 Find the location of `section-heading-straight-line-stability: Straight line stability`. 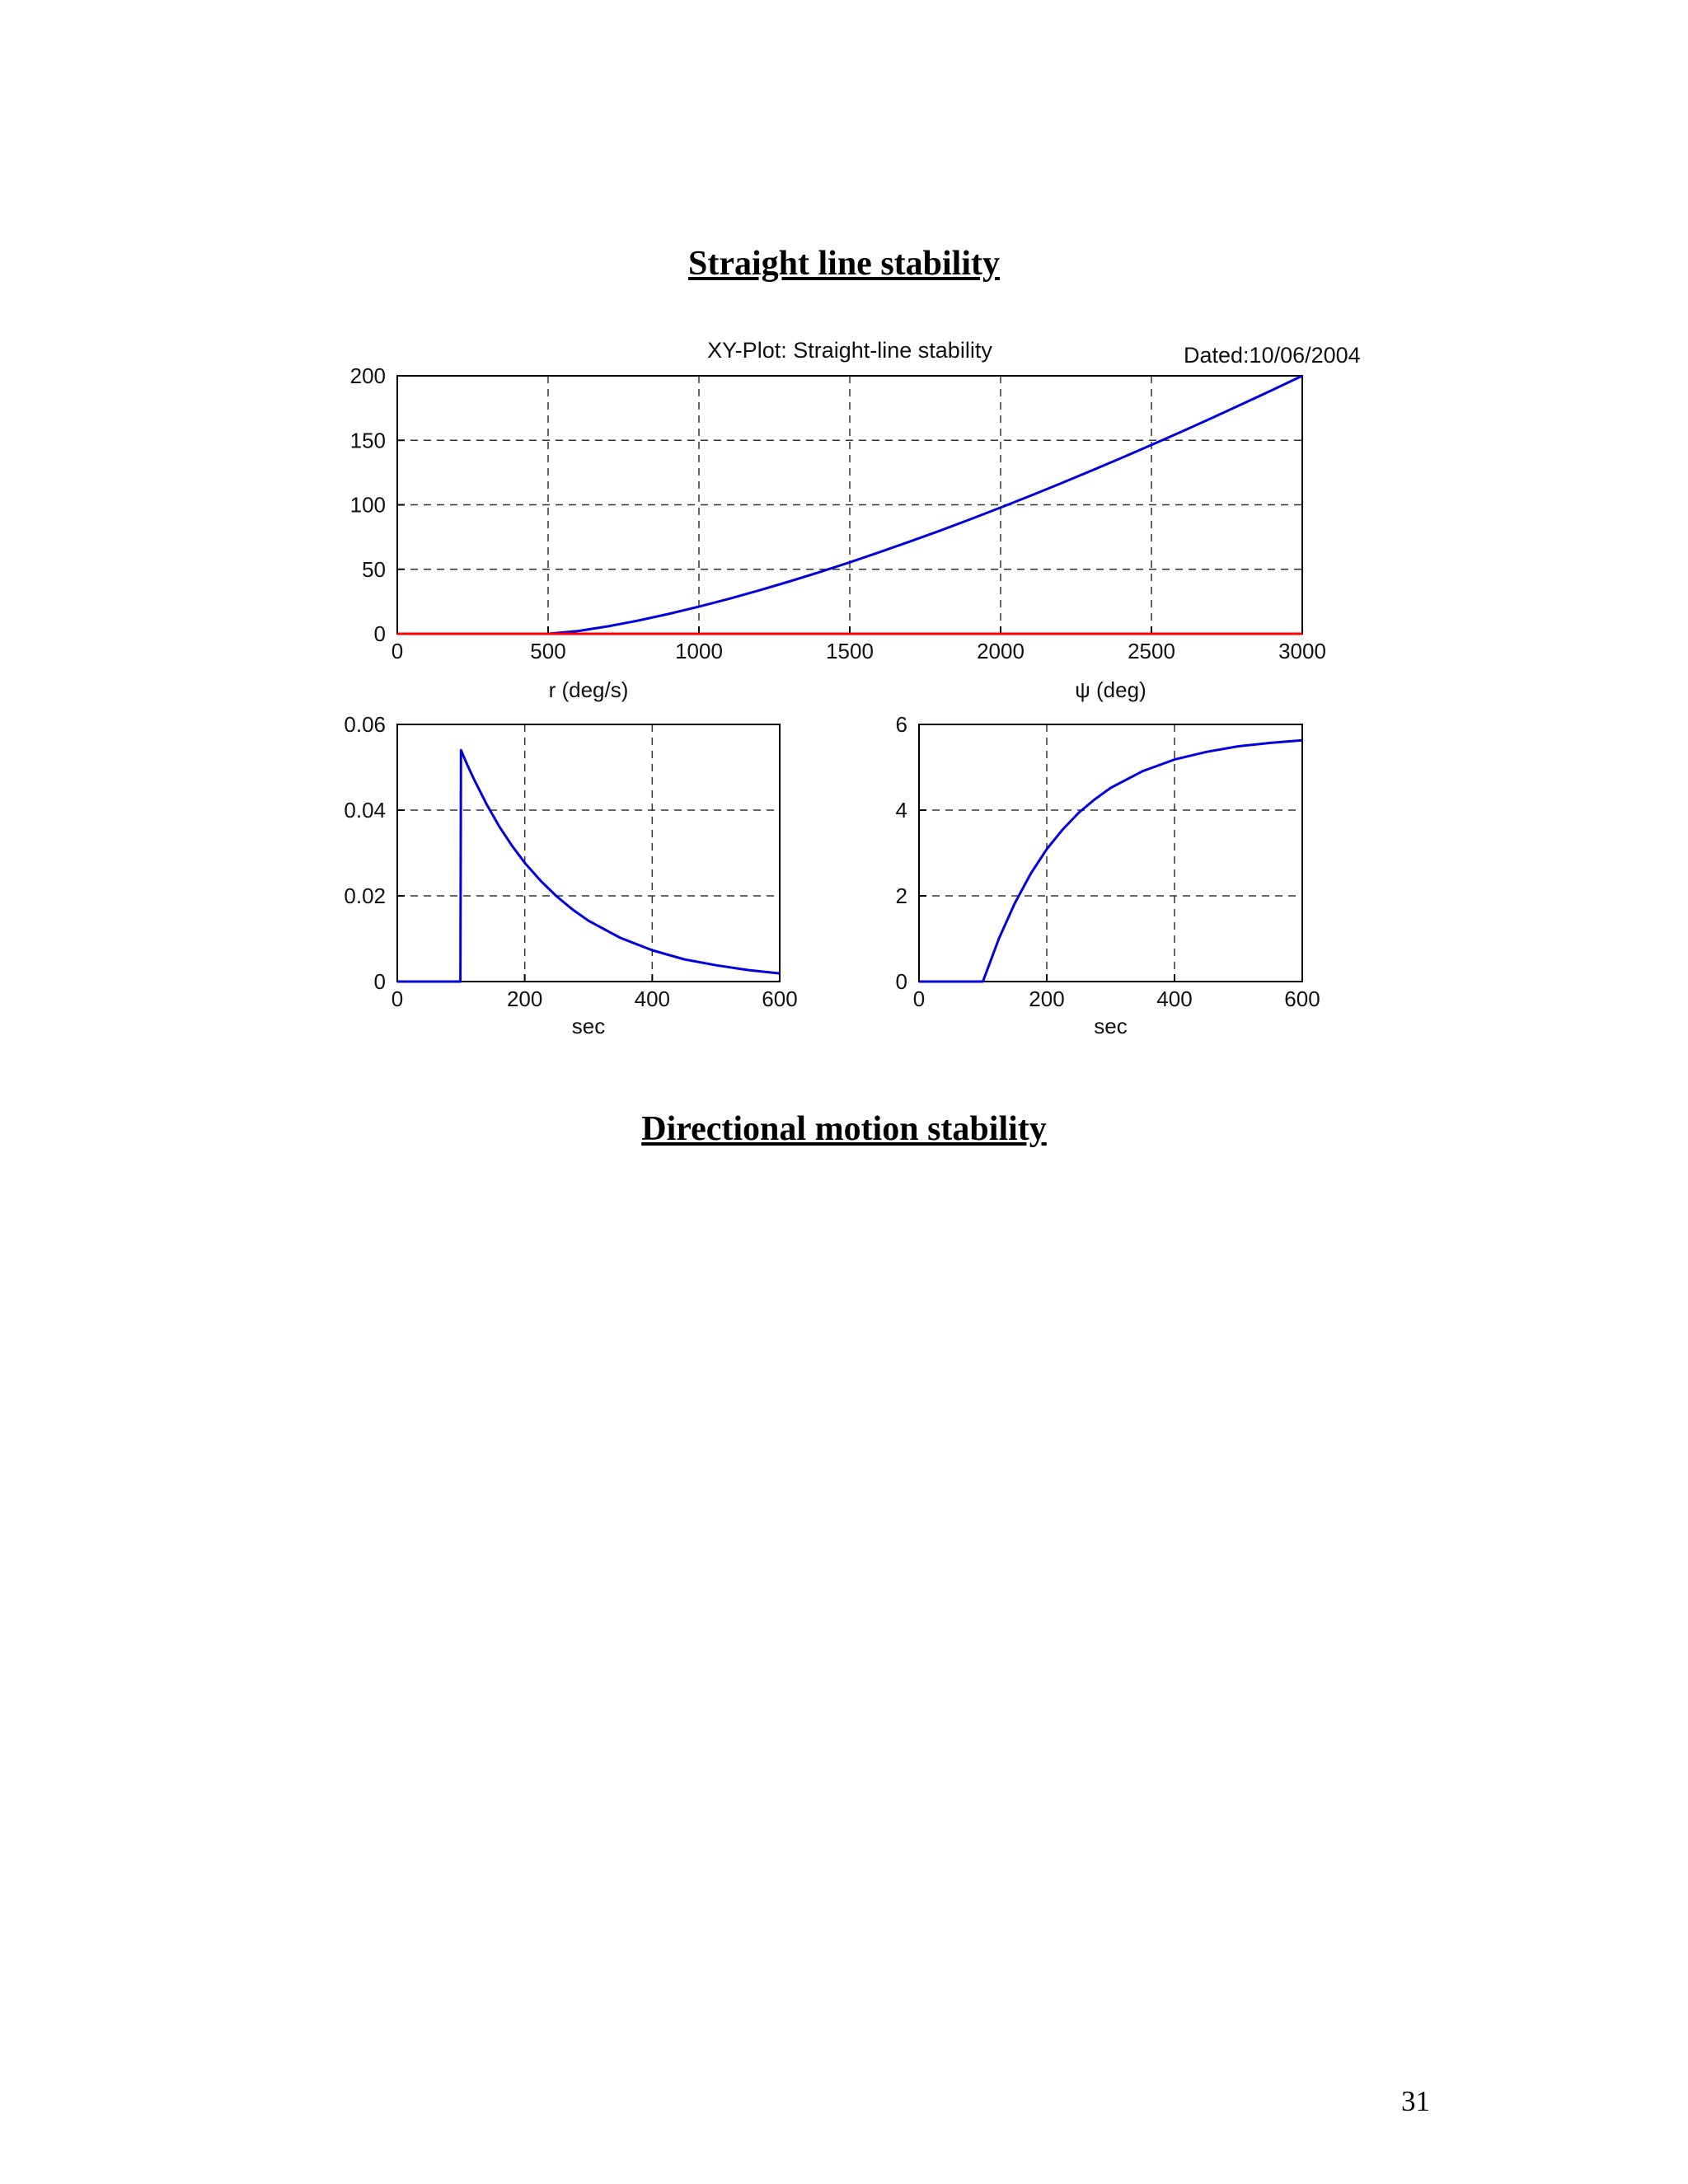

section-heading-straight-line-stability: Straight line stability is located at coordinates (844, 264).